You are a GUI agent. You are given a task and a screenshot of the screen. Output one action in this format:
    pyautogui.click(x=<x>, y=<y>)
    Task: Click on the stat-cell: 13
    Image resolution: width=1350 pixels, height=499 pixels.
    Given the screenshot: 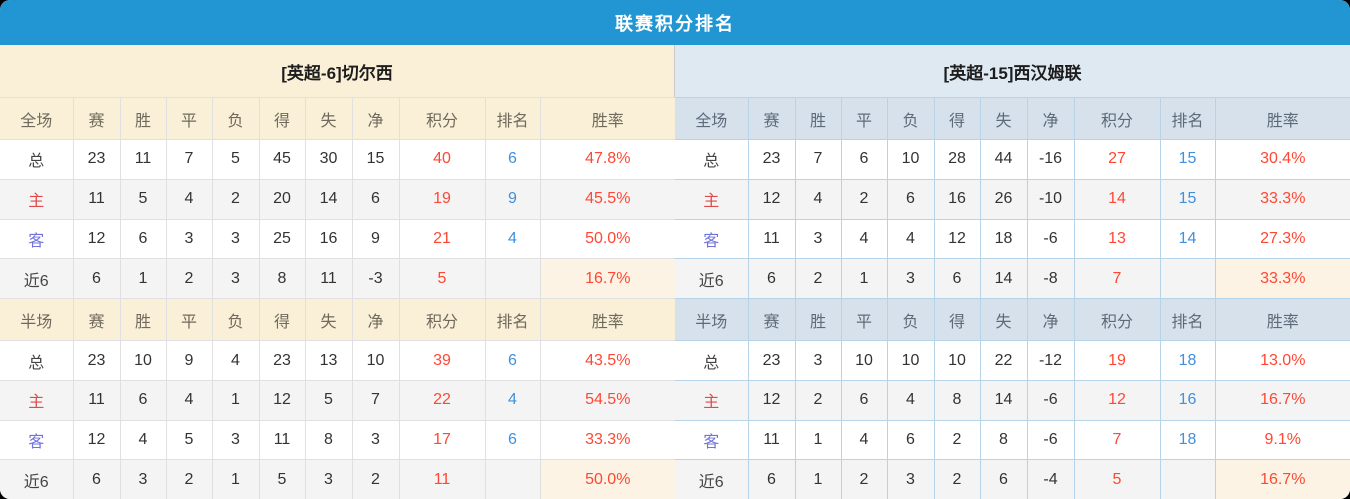 What is the action you would take?
    pyautogui.click(x=328, y=360)
    